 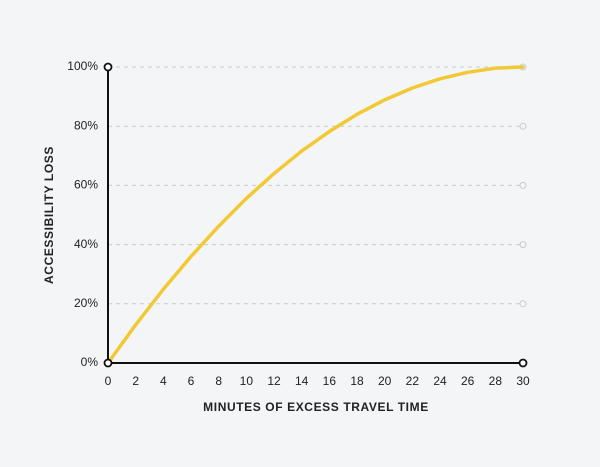 I want to click on x-tick-label: 18, so click(x=357, y=381).